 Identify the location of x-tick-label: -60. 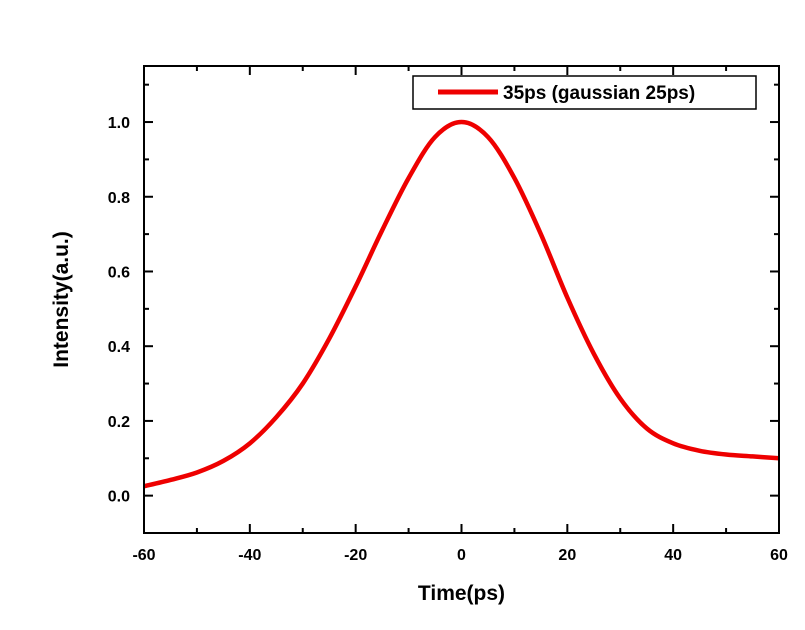
(143, 555).